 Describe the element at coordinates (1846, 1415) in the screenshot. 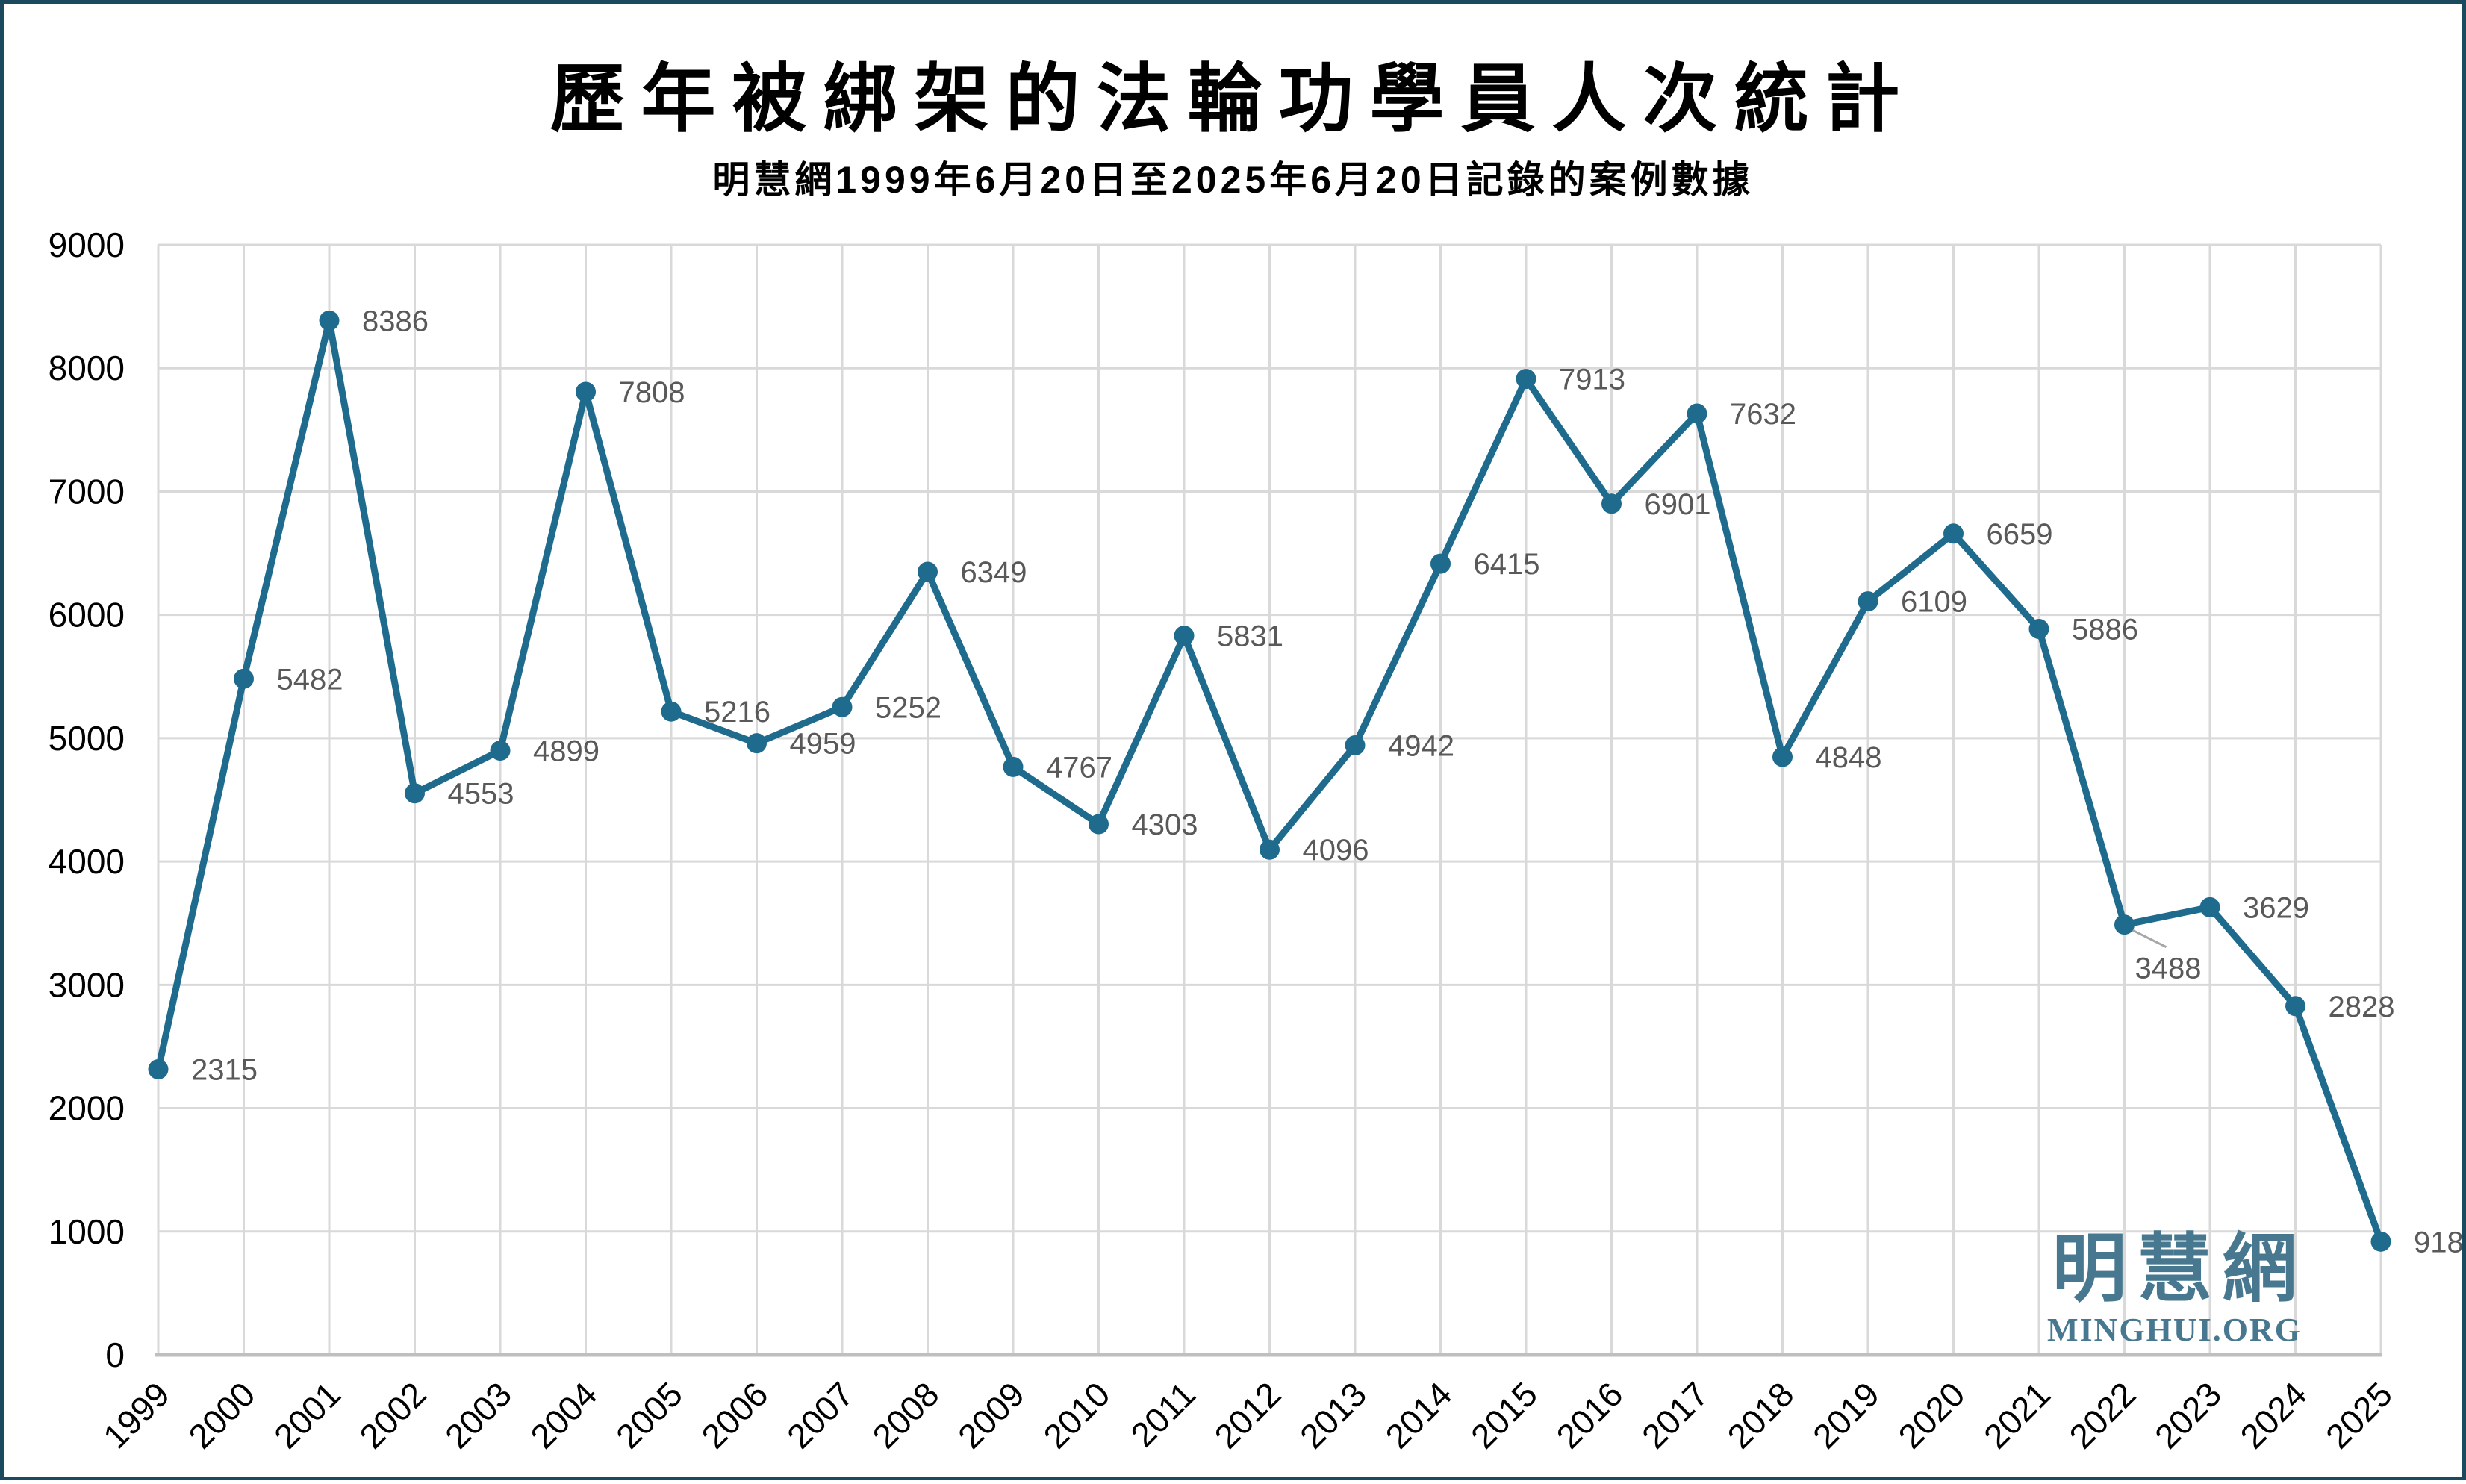

I see `svg-text: 2019` at that location.